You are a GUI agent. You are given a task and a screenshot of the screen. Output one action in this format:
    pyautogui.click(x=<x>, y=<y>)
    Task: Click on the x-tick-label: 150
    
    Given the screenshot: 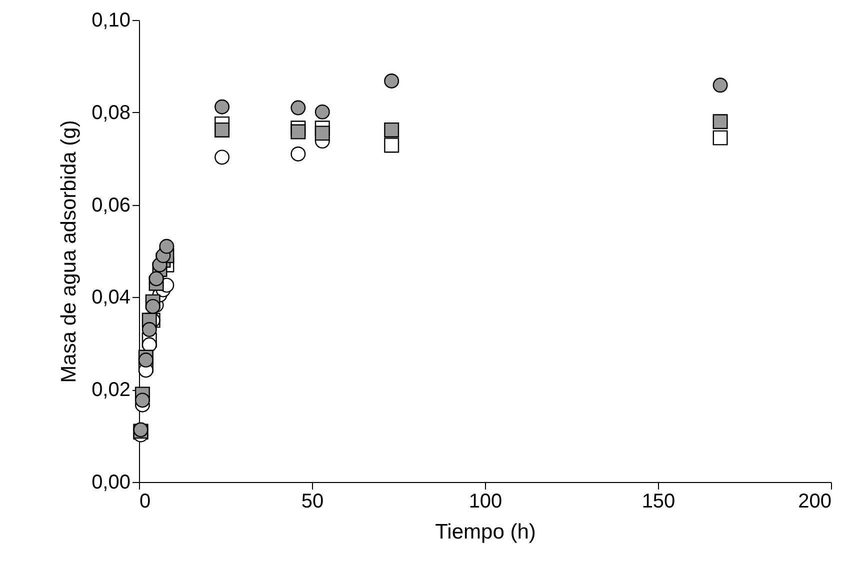 What is the action you would take?
    pyautogui.click(x=659, y=501)
    